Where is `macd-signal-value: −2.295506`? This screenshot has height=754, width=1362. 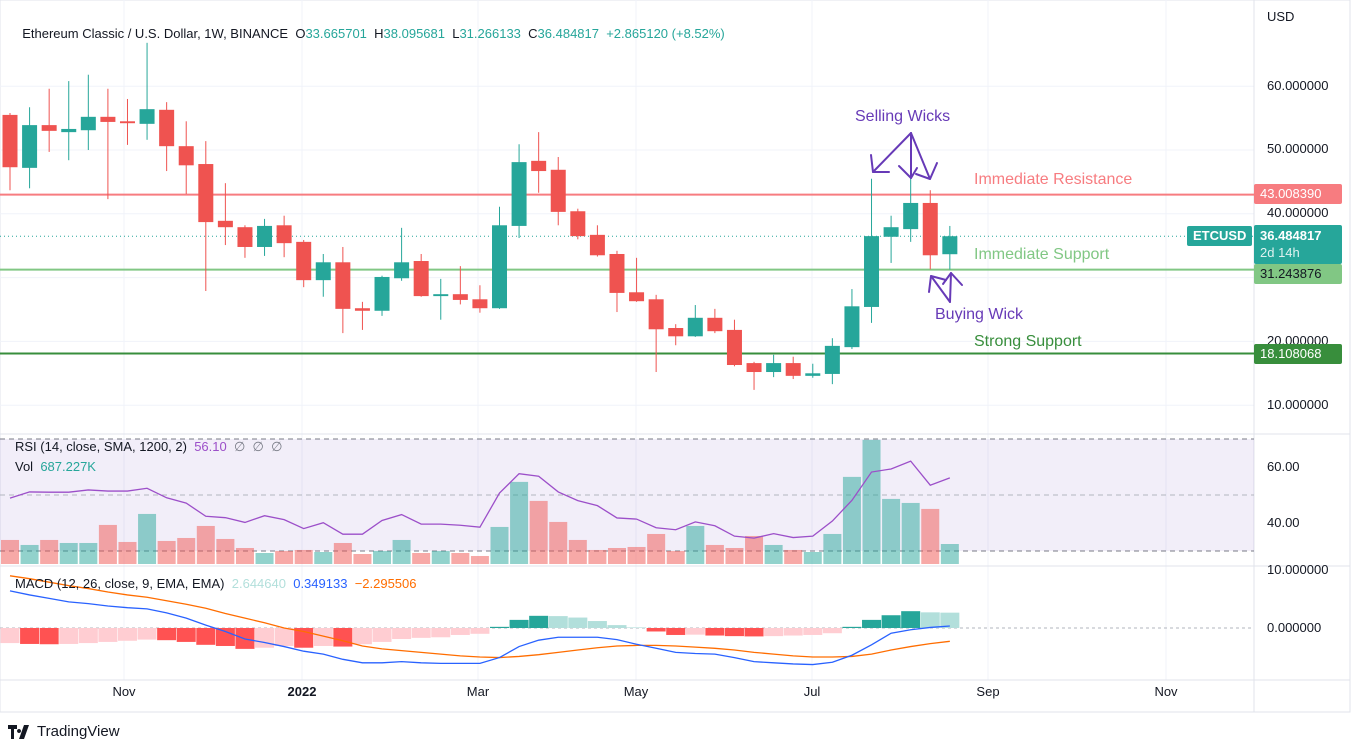
macd-signal-value: −2.295506 is located at coordinates (385, 583).